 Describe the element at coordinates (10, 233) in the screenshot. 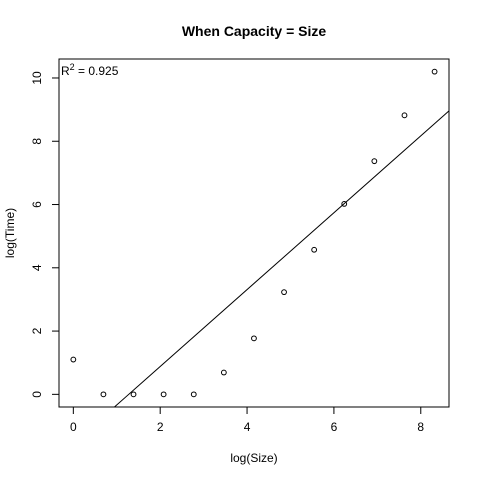

I see `y-axis-label: log(Time)` at that location.